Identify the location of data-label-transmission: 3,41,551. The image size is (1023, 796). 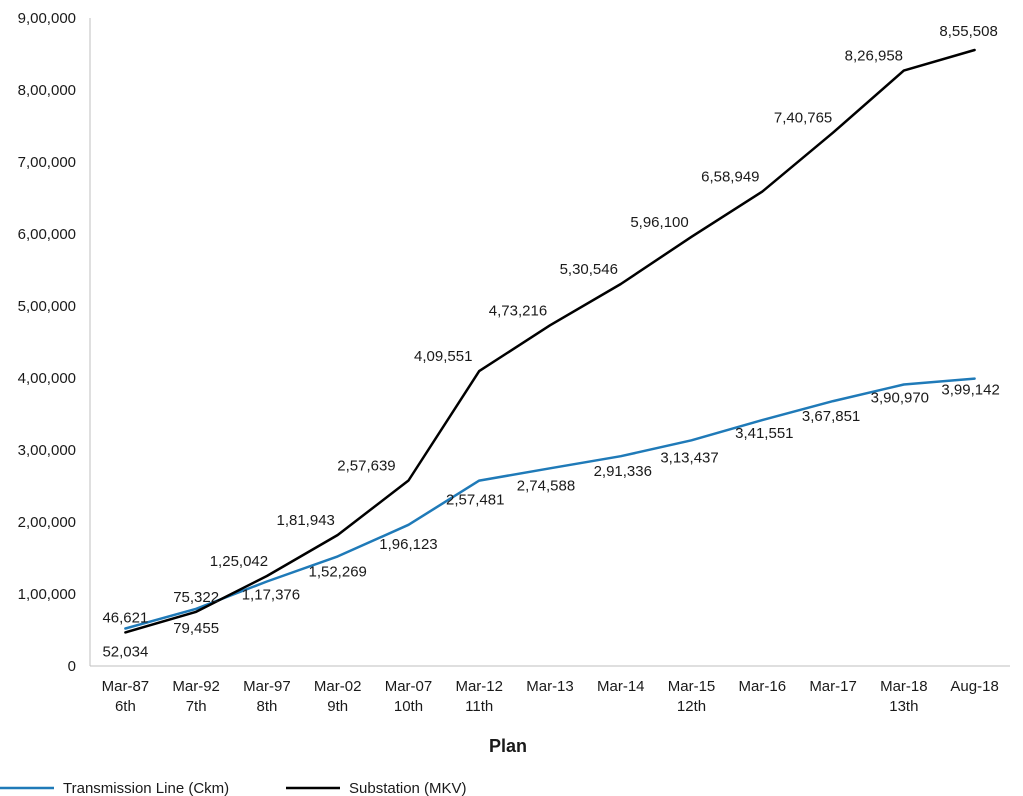
(764, 433).